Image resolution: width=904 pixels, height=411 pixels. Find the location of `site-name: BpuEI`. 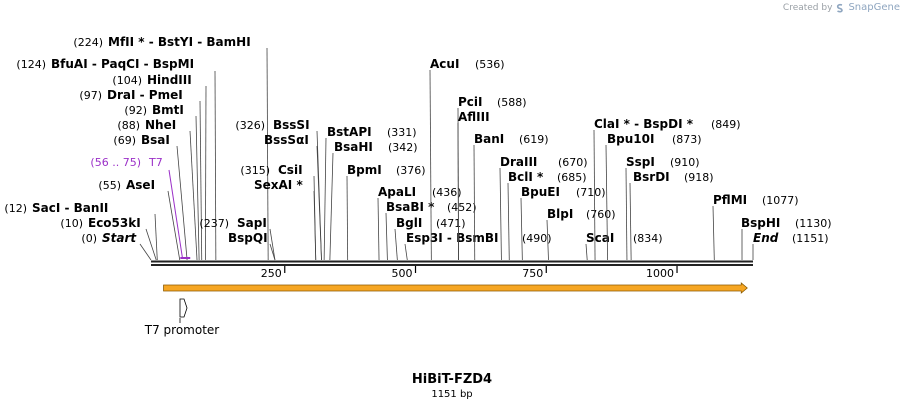

site-name: BpuEI is located at coordinates (540, 192).